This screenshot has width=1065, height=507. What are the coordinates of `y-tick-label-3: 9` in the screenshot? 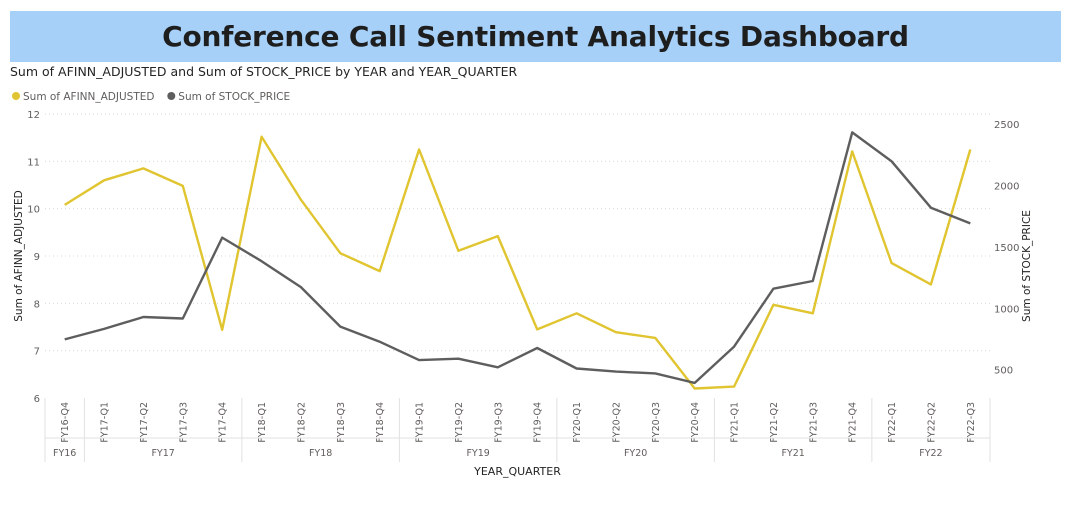 It's located at (37, 257).